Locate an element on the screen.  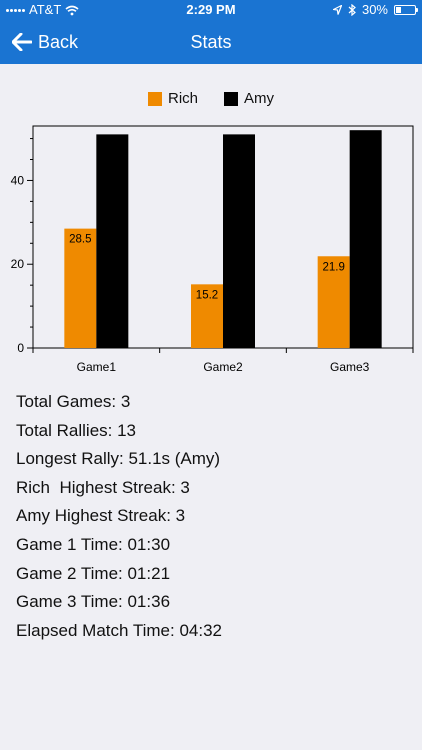
back-arrow-icon is located at coordinates (22, 42).